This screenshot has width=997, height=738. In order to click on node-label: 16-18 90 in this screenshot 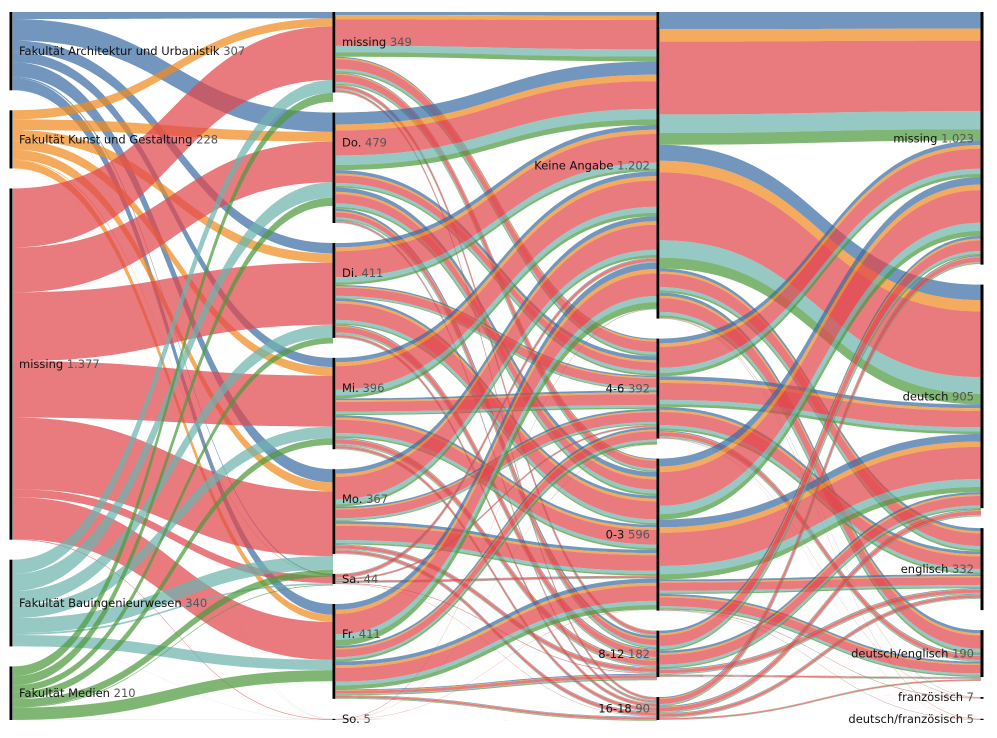, I will do `click(624, 709)`.